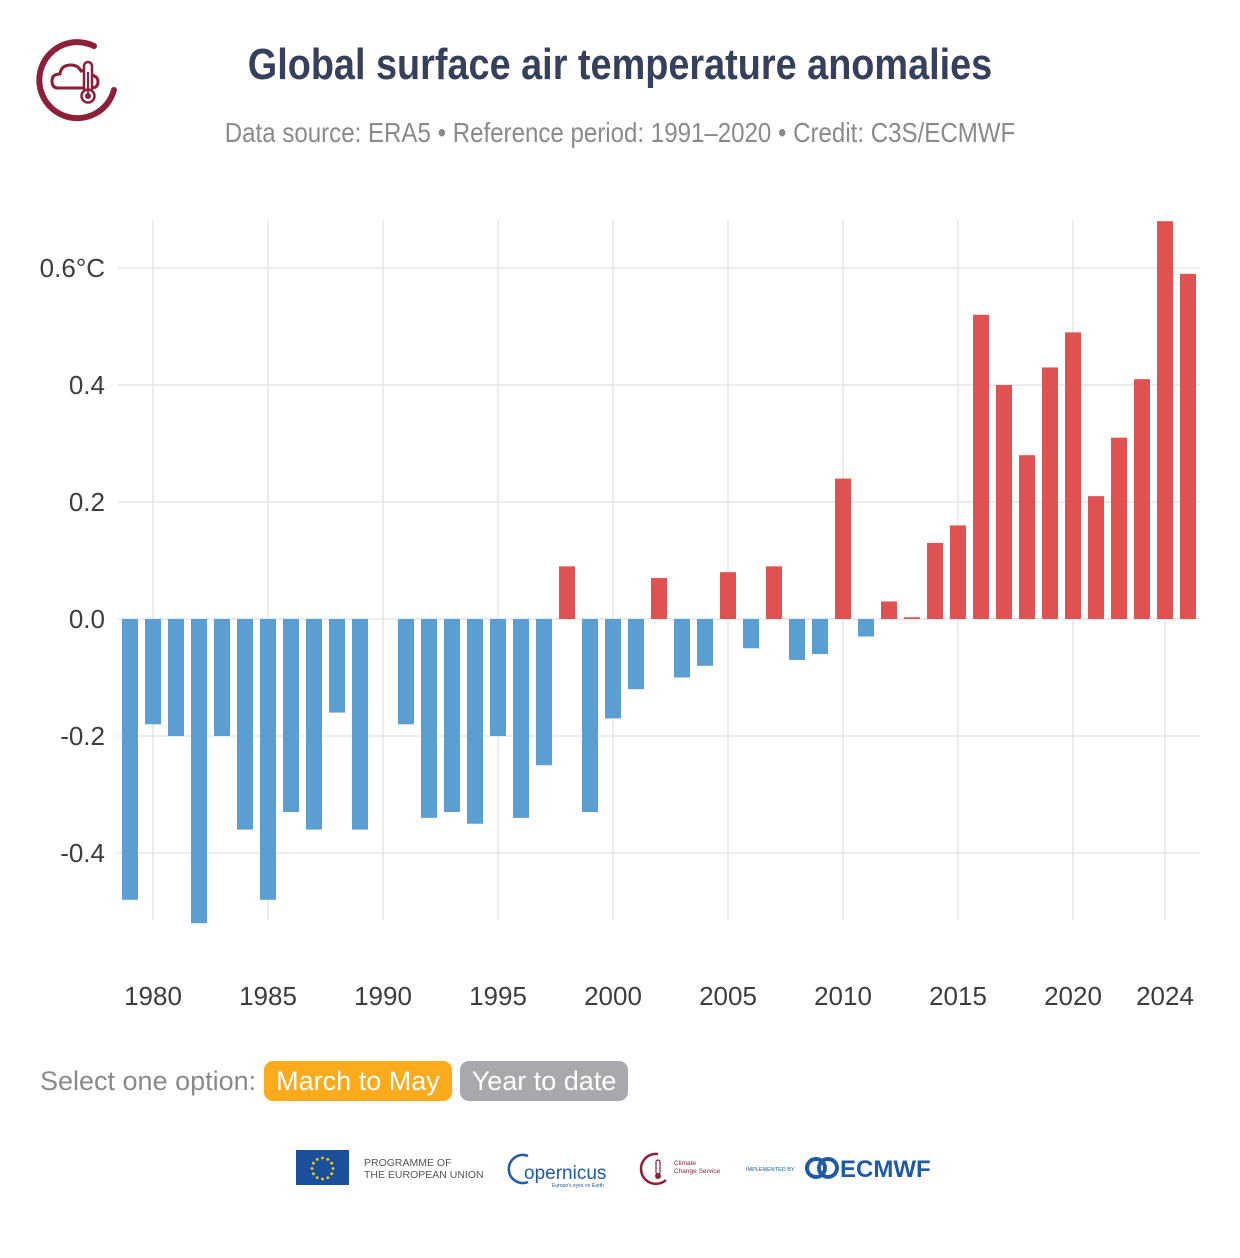  What do you see at coordinates (912, 618) in the screenshot?
I see `bar-2013` at bounding box center [912, 618].